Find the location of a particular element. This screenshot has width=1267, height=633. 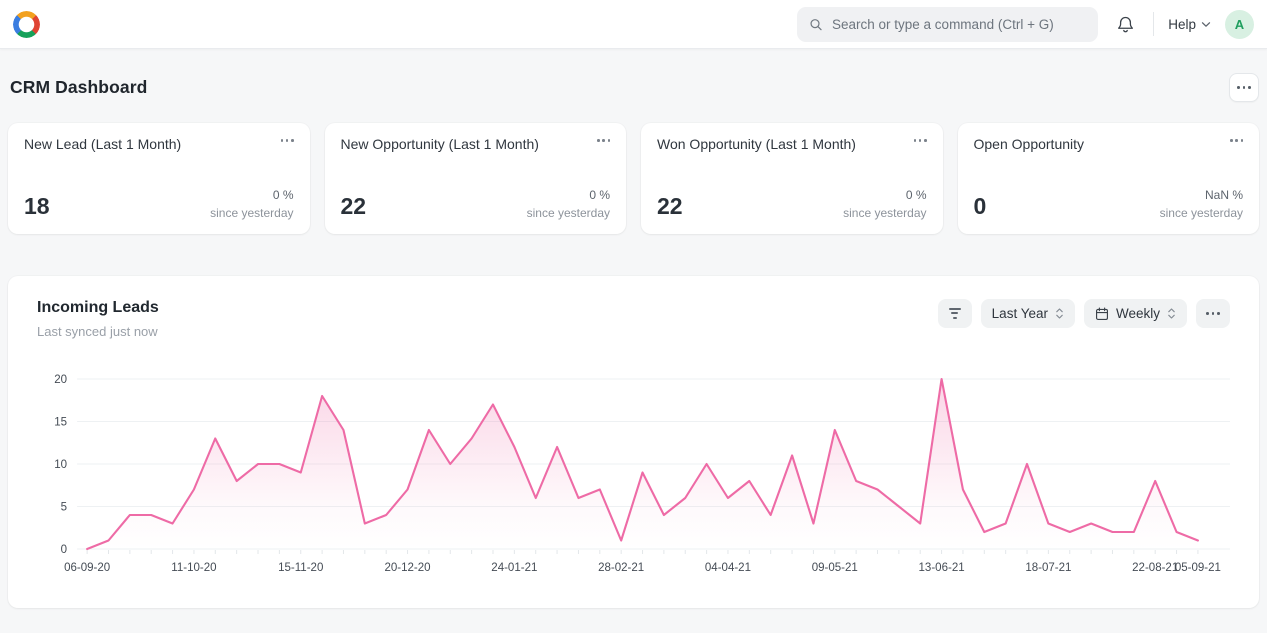

top-navbar: Help A is located at coordinates (633, 24).